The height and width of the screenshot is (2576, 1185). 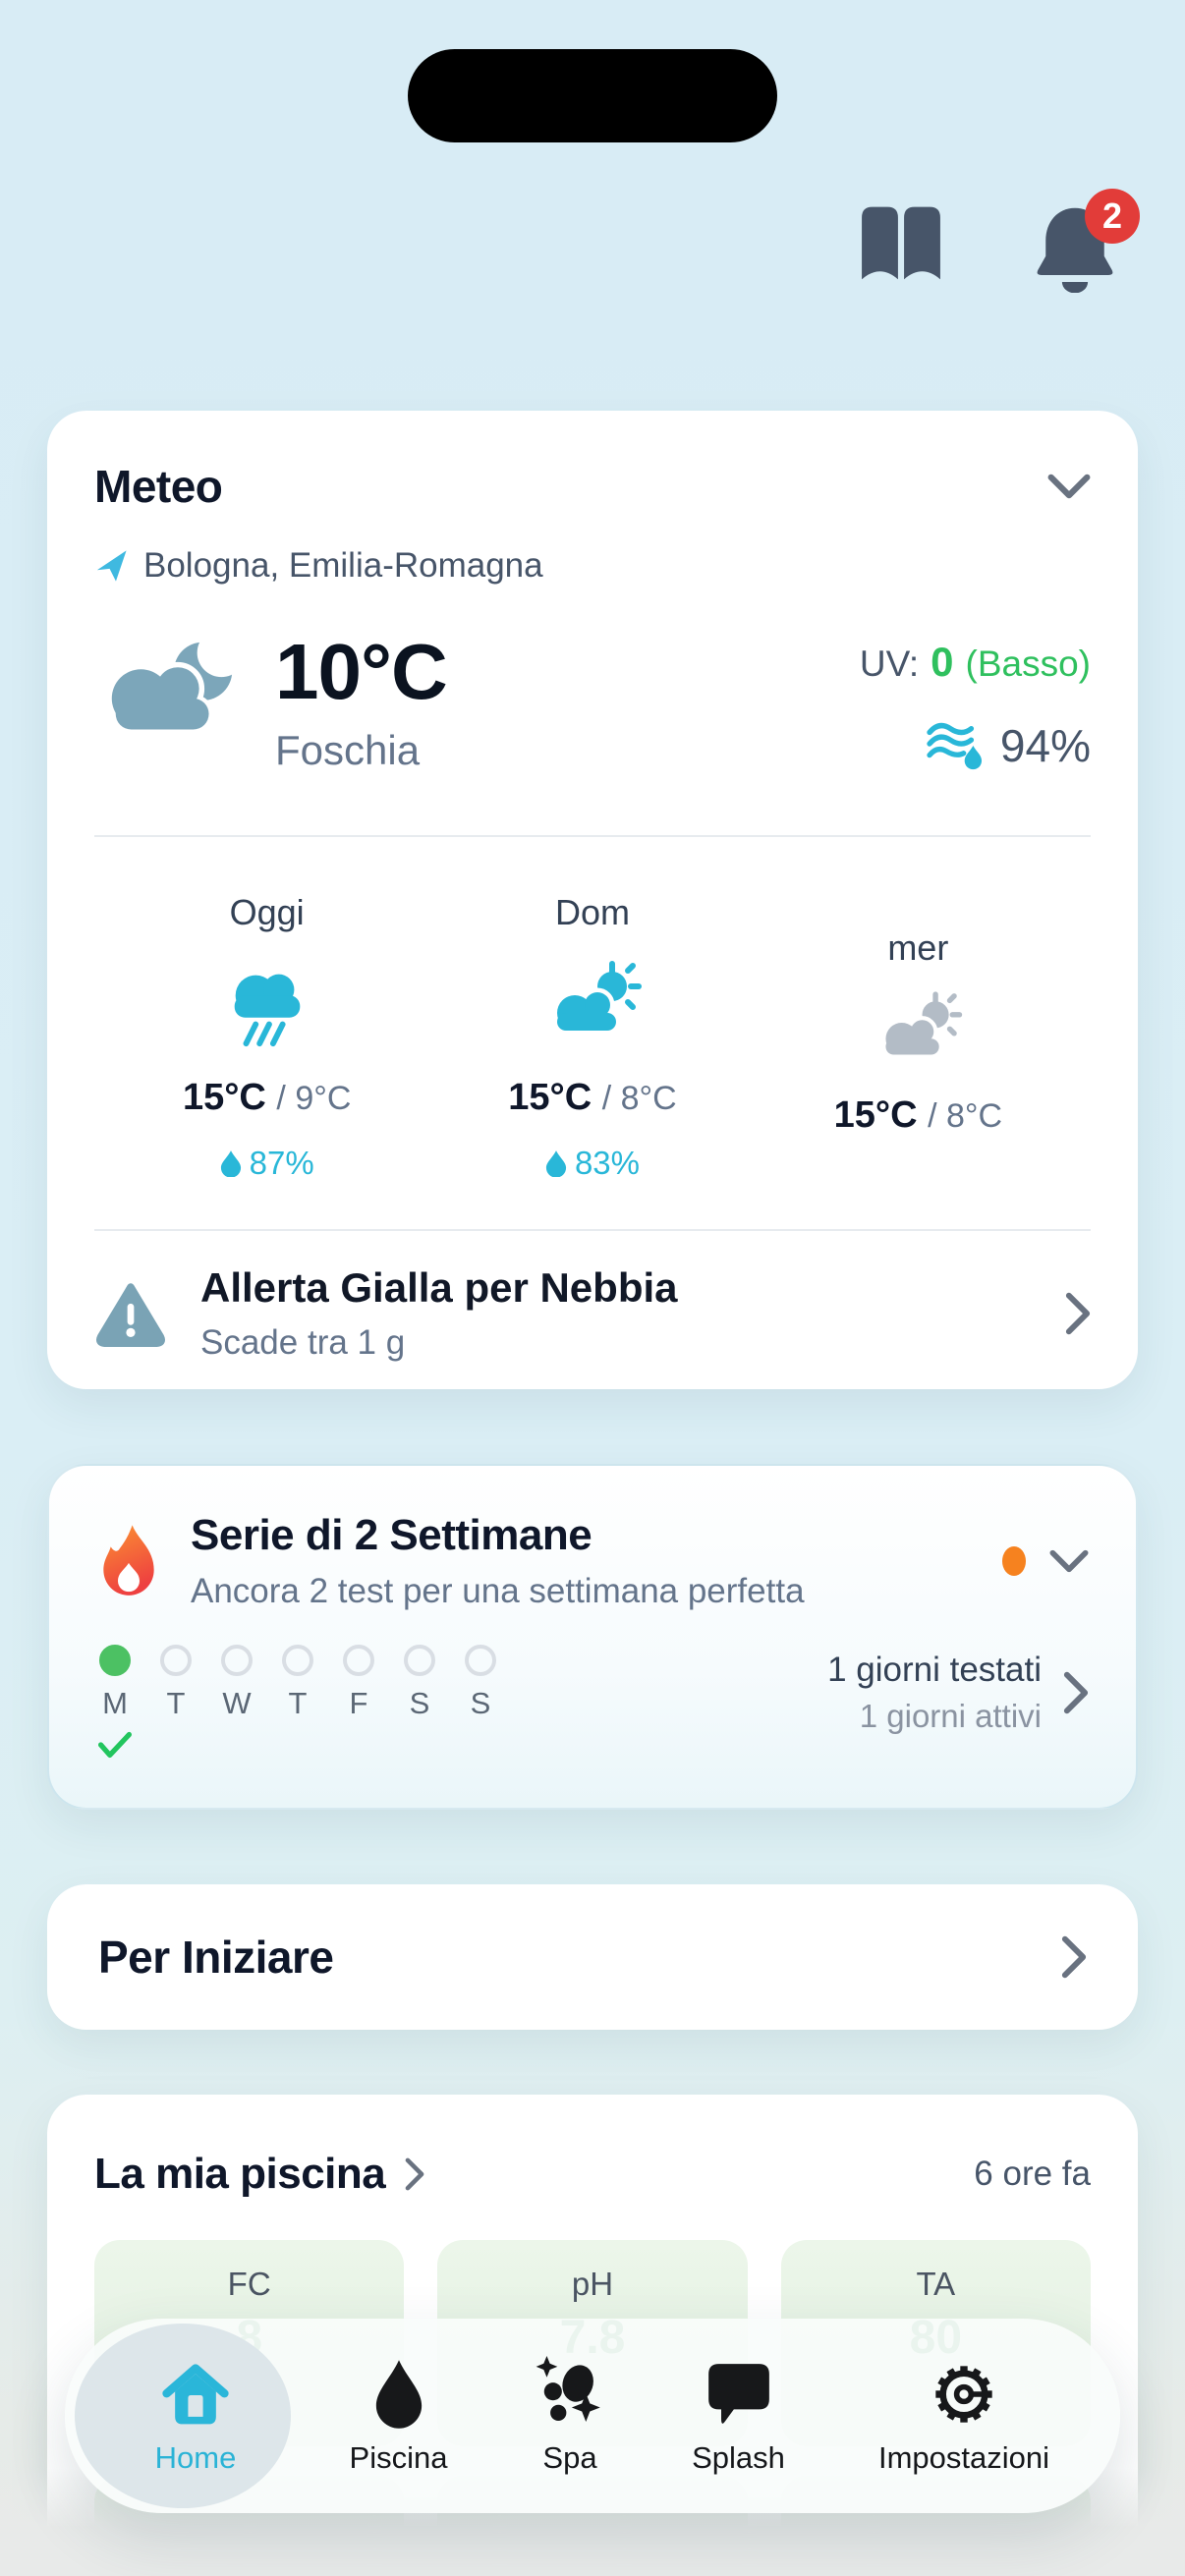 I want to click on tab-label: Home, so click(x=196, y=2457).